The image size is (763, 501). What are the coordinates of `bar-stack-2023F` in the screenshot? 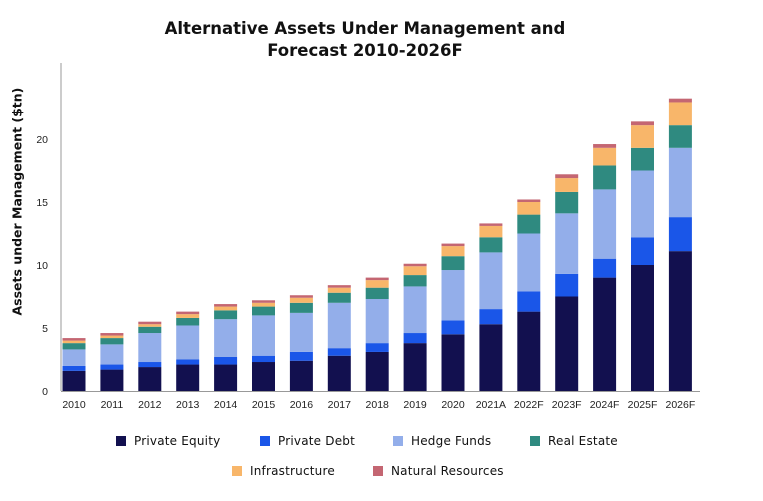 It's located at (567, 282).